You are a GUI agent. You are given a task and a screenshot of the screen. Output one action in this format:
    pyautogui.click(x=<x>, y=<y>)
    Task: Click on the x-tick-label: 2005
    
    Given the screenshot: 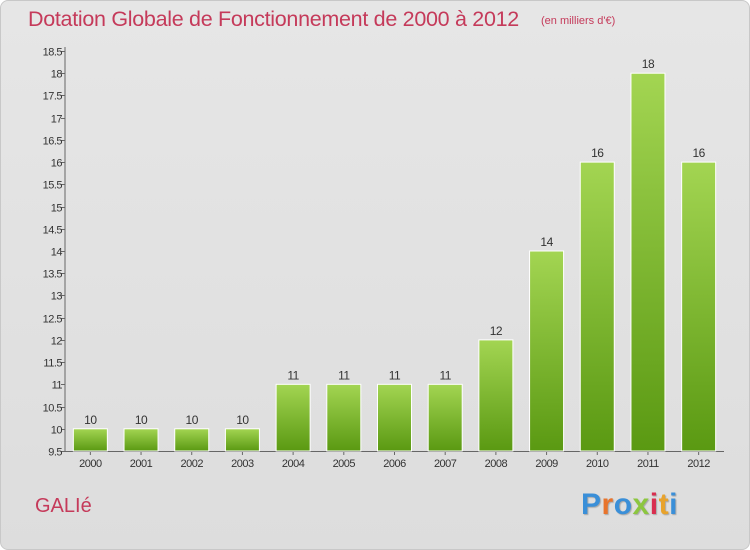 What is the action you would take?
    pyautogui.click(x=344, y=464)
    